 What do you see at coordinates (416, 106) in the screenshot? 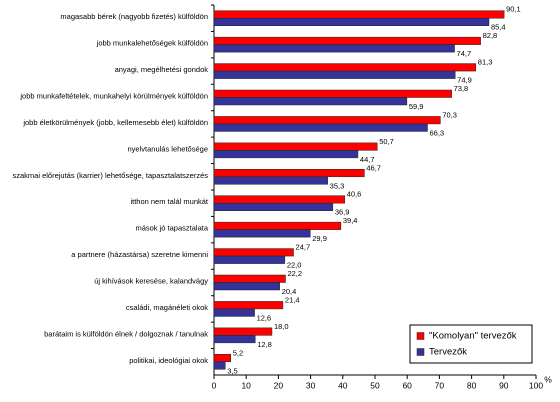
I see `value-label: 59,9` at bounding box center [416, 106].